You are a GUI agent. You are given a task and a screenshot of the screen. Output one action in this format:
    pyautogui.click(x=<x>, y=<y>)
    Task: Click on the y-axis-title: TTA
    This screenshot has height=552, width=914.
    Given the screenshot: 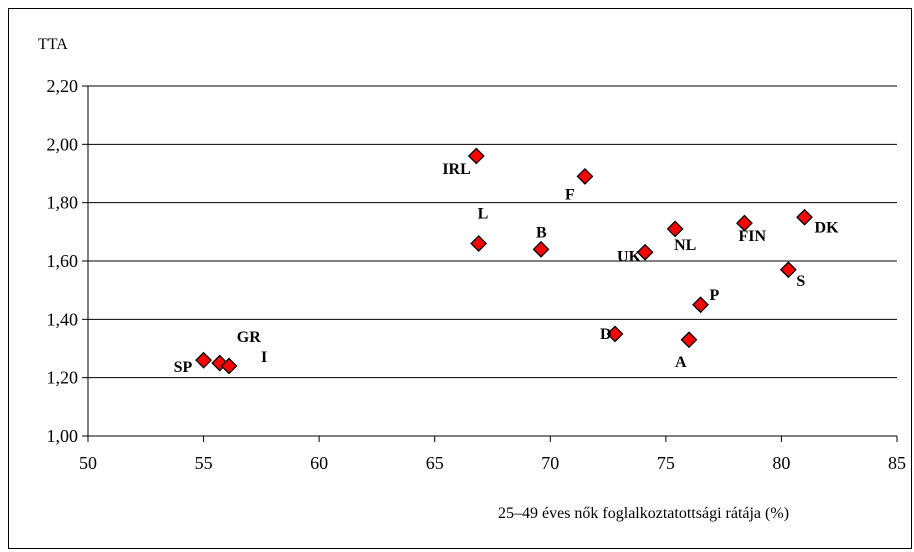 What is the action you would take?
    pyautogui.click(x=53, y=44)
    